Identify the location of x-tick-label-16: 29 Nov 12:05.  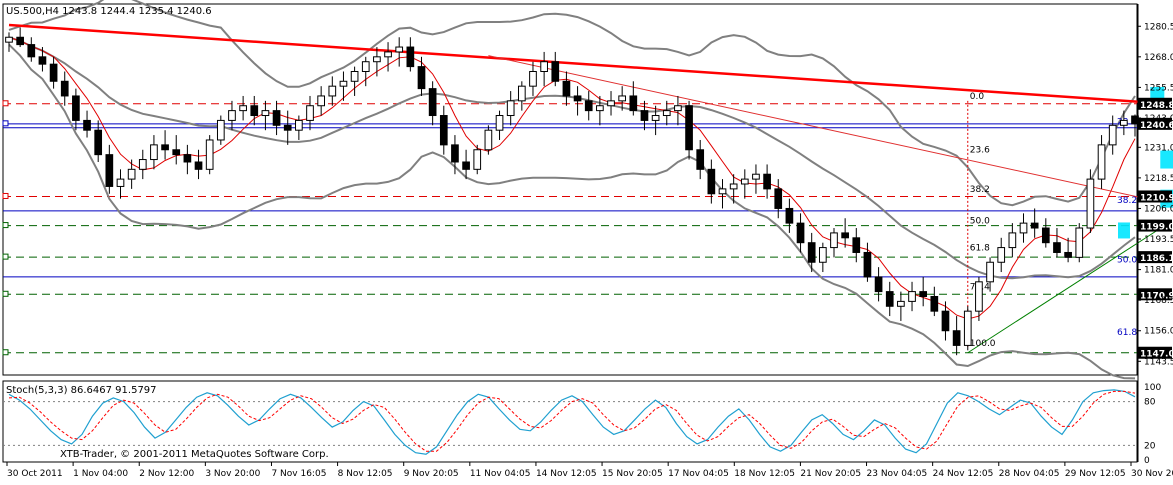
(1095, 474).